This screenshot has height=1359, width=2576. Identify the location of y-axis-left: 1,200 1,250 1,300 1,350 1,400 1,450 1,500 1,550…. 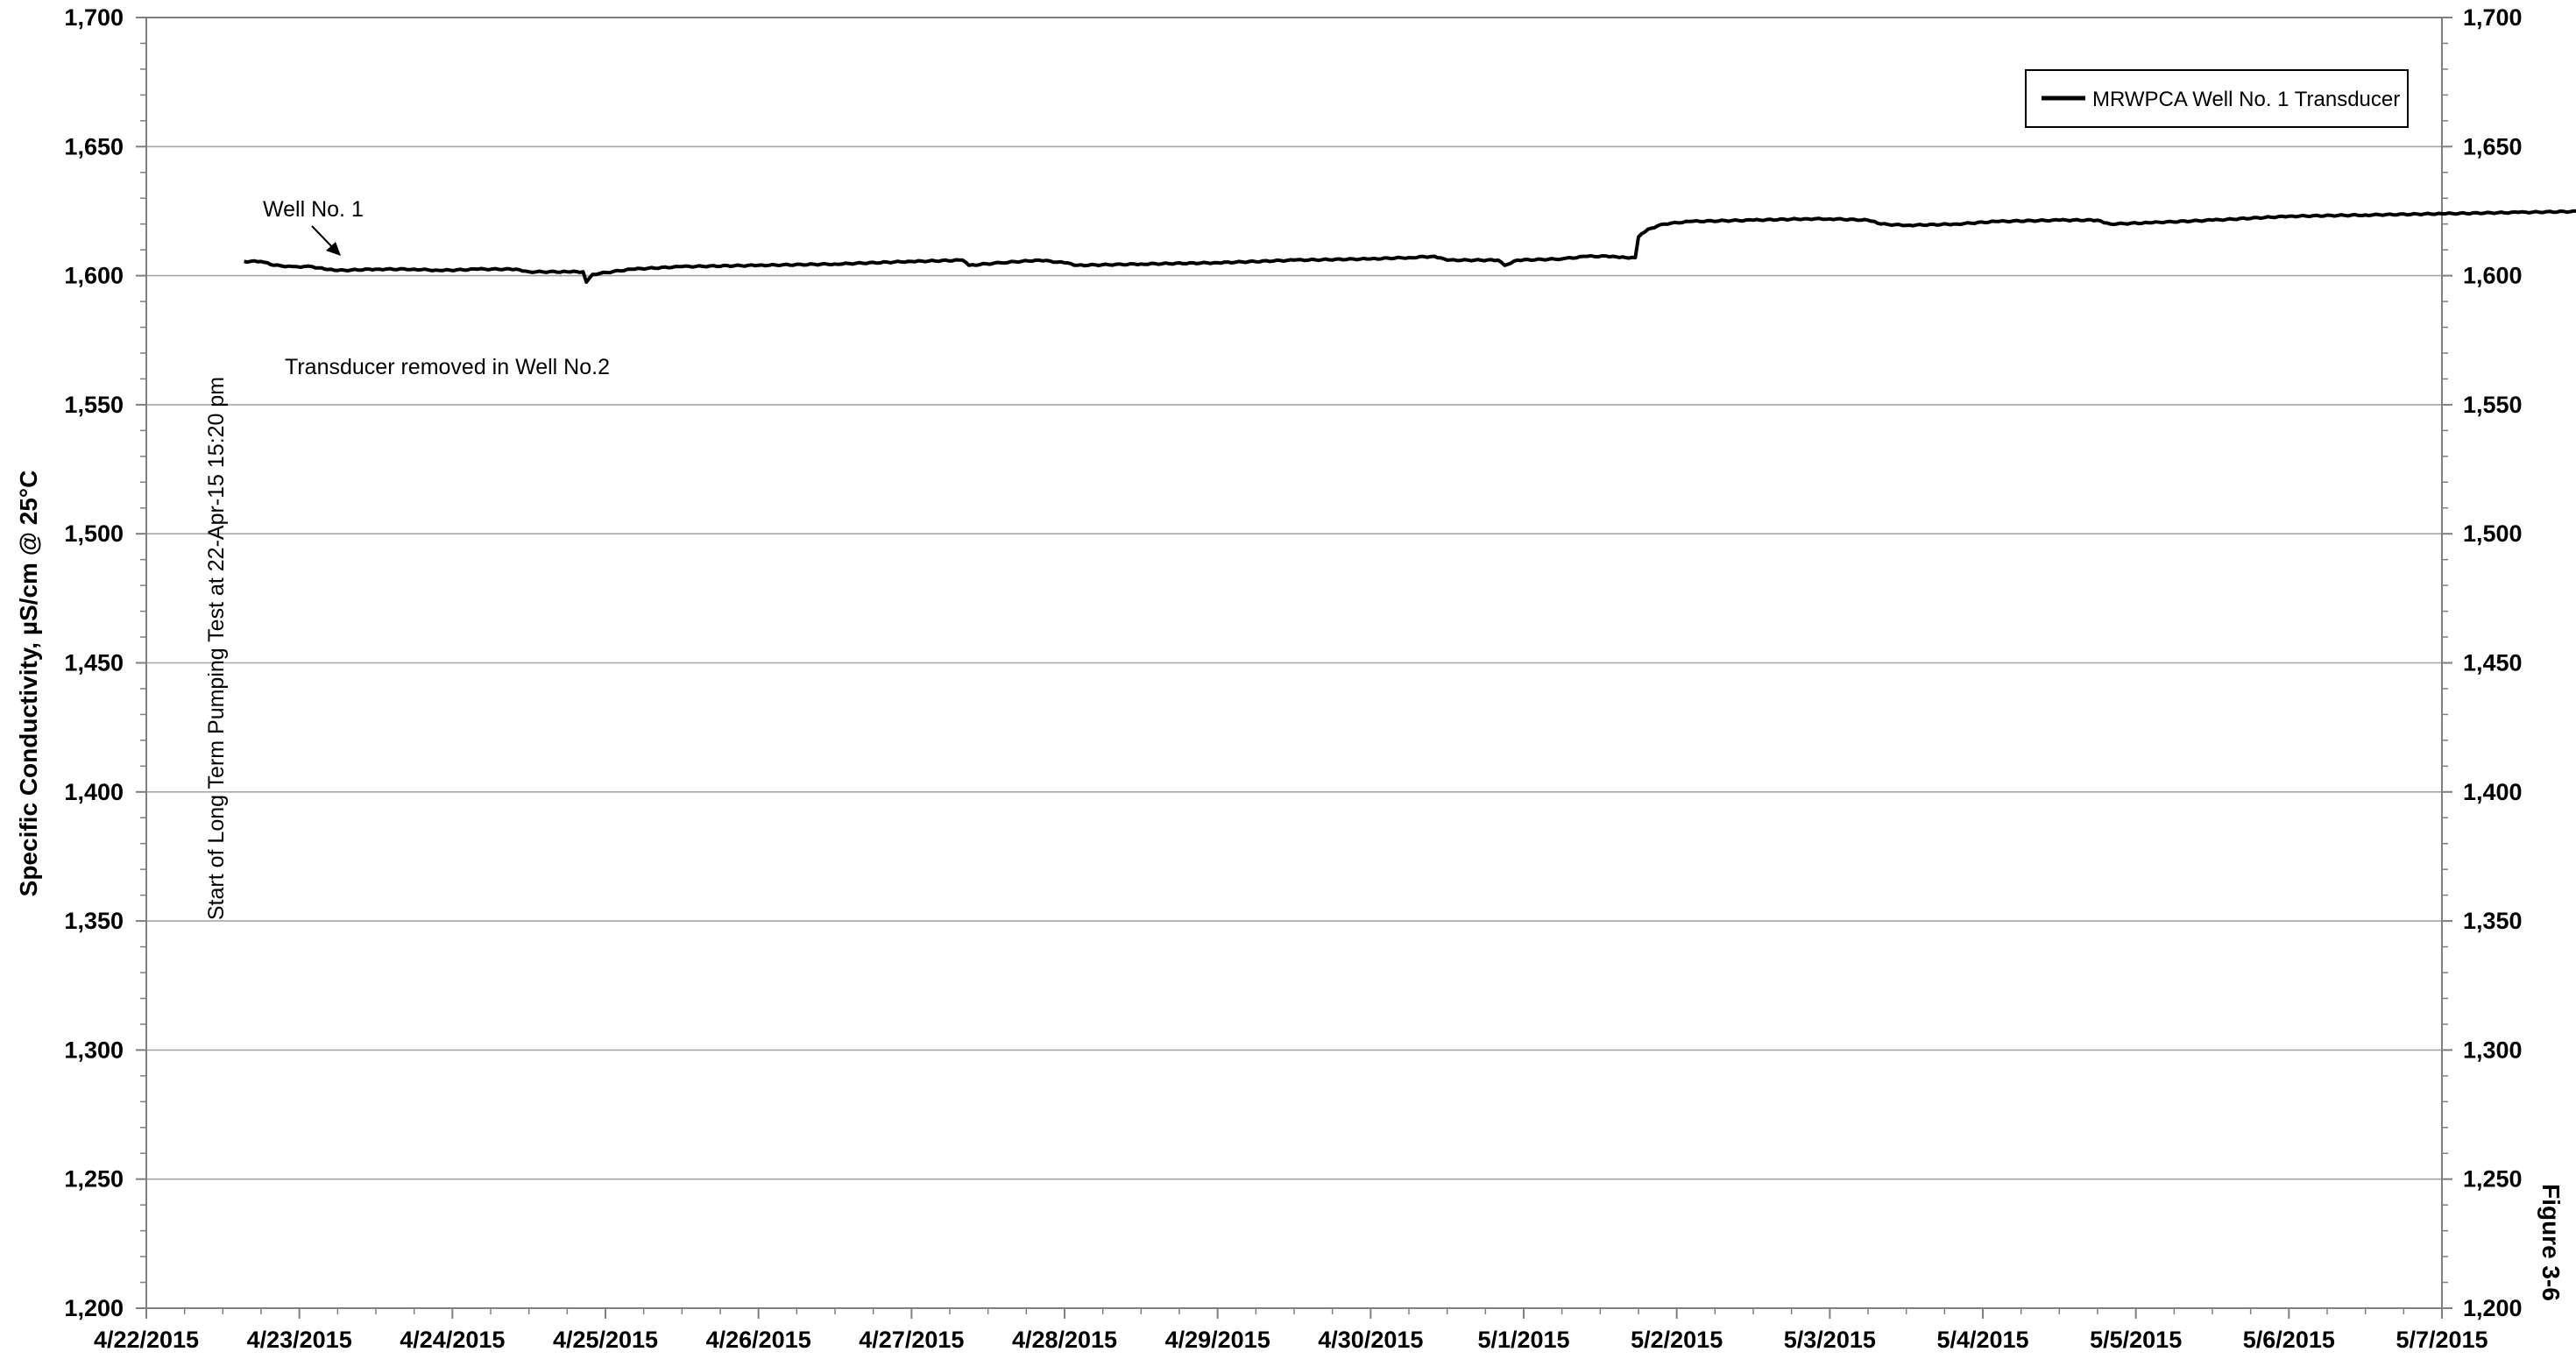
(105, 662).